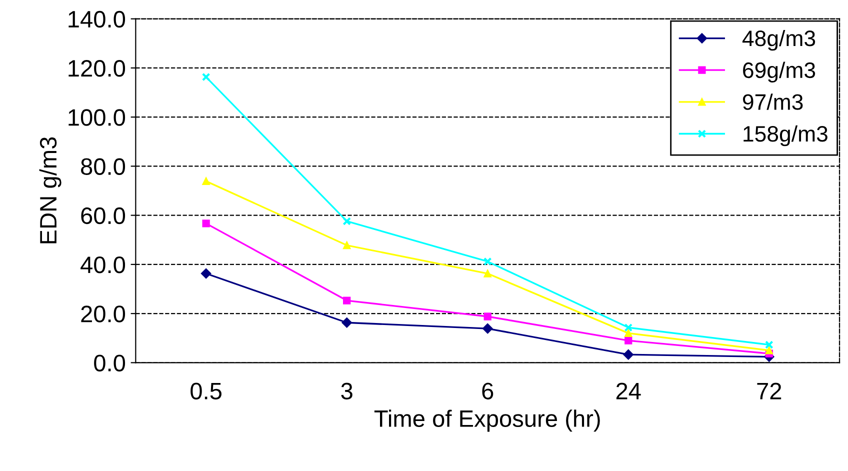 The image size is (848, 471). Describe the element at coordinates (779, 40) in the screenshot. I see `legend-label: 48g/m3` at that location.